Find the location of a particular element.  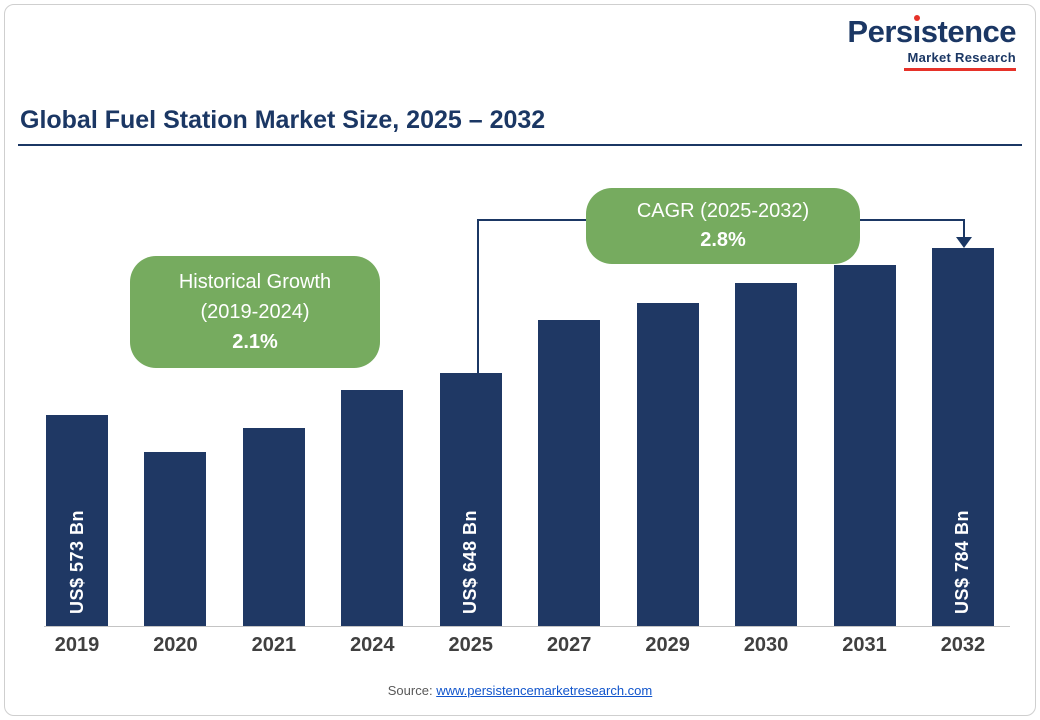

historical-growth-line1: Historical Growth is located at coordinates (255, 282).